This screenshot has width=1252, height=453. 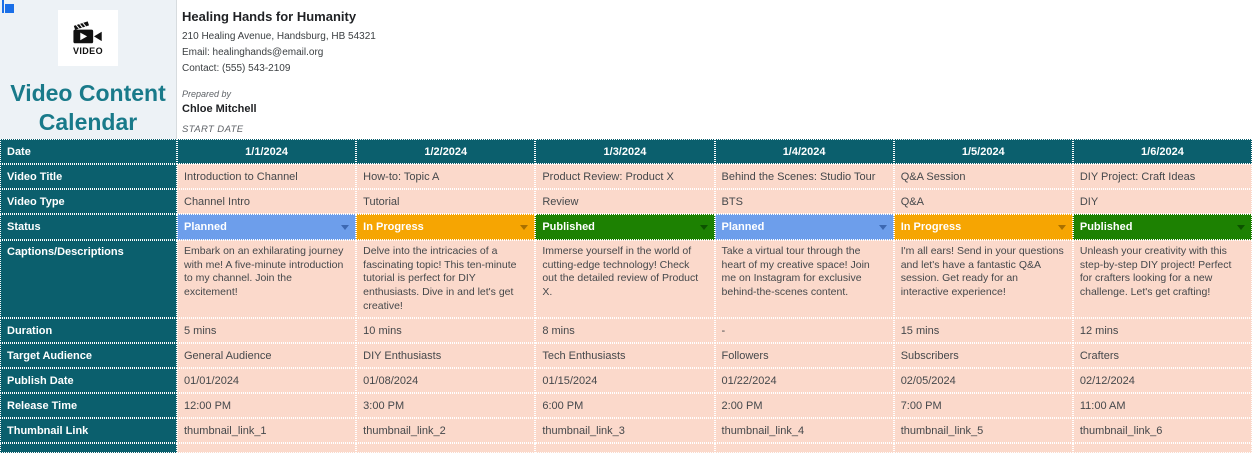 What do you see at coordinates (446, 380) in the screenshot?
I see `data-cell: 01/08/2024` at bounding box center [446, 380].